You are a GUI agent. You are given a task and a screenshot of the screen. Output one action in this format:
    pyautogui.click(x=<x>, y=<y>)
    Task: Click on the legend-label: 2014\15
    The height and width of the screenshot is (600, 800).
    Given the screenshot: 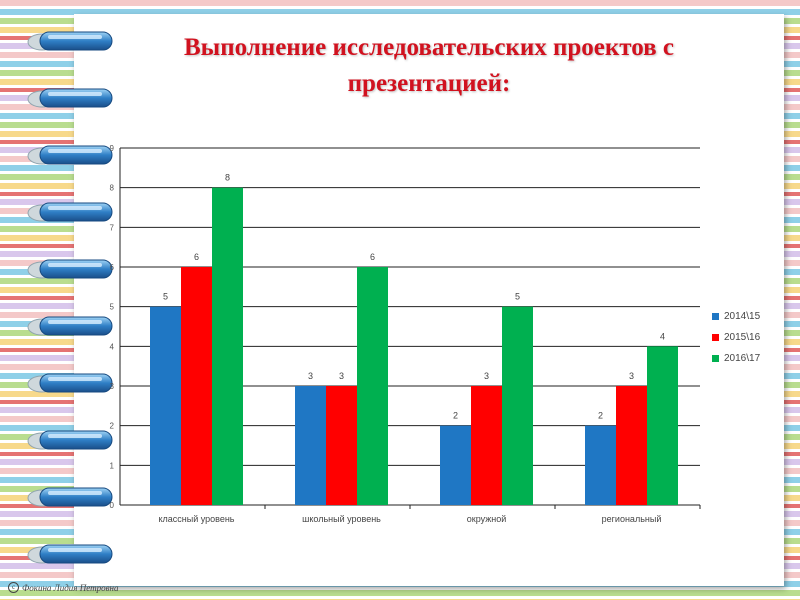 What is the action you would take?
    pyautogui.click(x=742, y=316)
    